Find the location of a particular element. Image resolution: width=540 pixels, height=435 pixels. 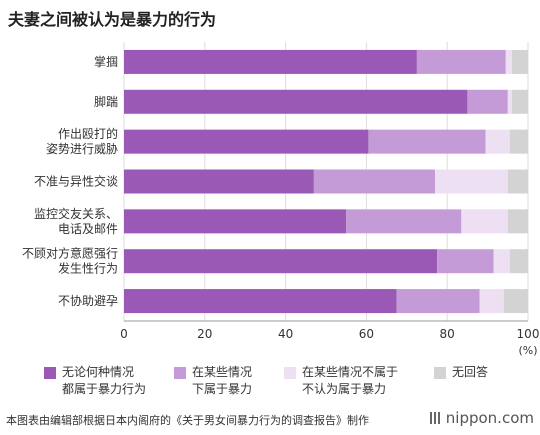

category-label-line: 掌掴 is located at coordinates (106, 62).